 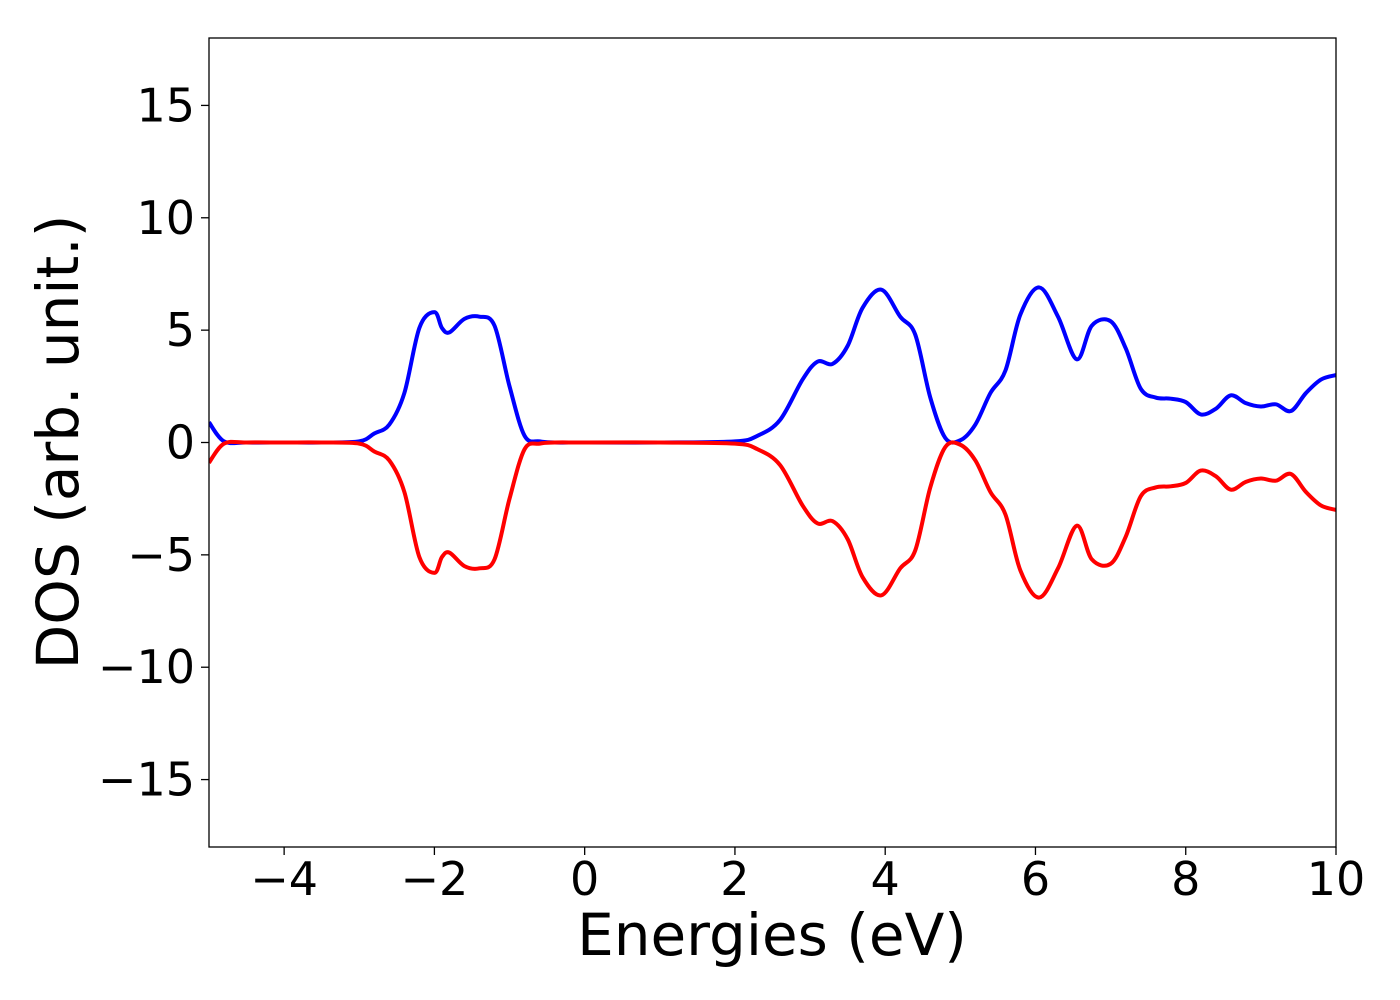 I want to click on x-tick-label: 4, so click(x=885, y=879).